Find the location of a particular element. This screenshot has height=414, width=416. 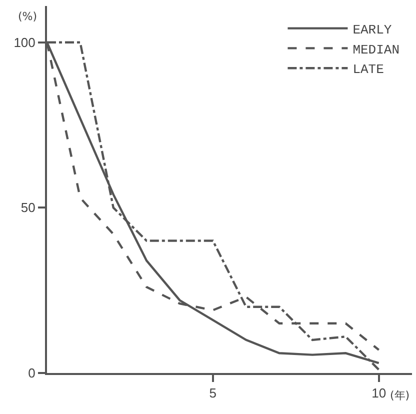

y-tick-label: 0 is located at coordinates (32, 373).